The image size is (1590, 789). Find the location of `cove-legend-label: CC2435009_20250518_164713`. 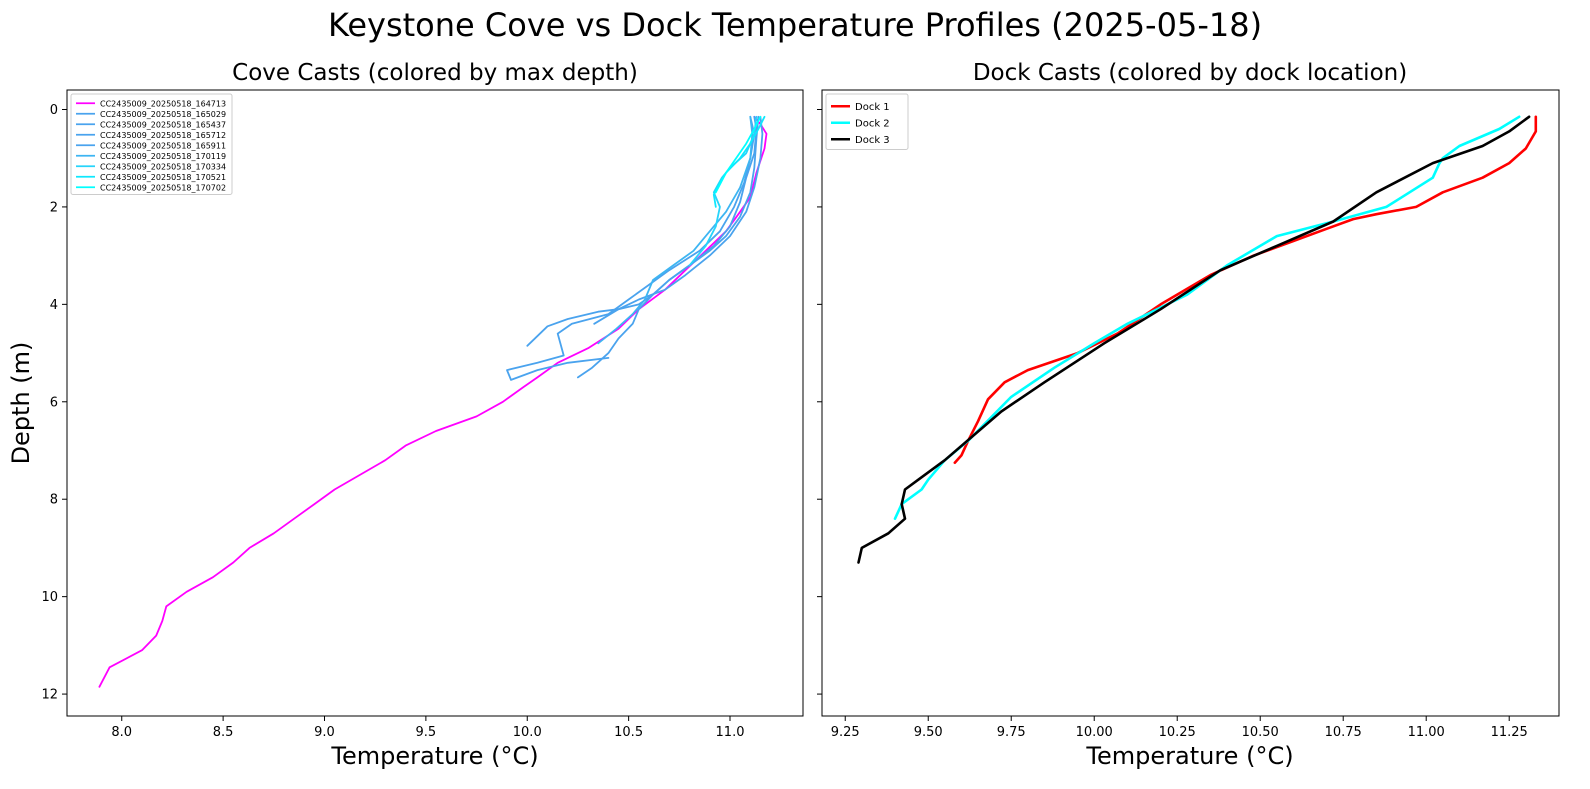

cove-legend-label: CC2435009_20250518_164713 is located at coordinates (163, 103).